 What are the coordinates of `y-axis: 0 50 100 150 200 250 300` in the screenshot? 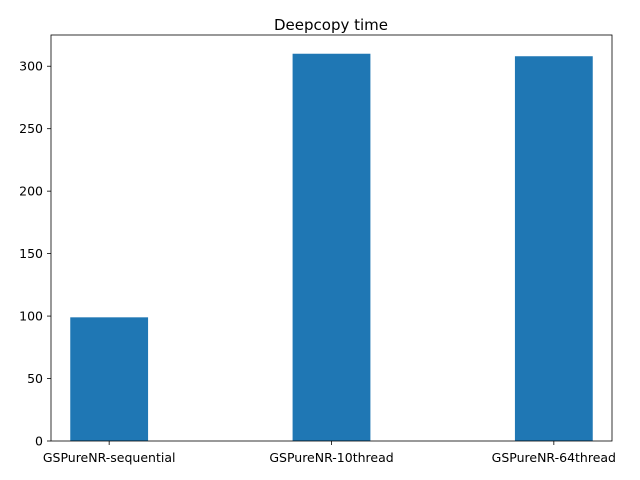 It's located at (35, 254).